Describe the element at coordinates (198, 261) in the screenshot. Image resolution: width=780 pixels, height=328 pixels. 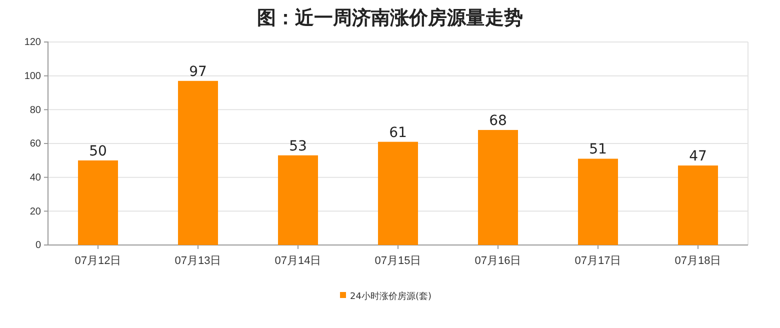
I see `x-tick-label: 07月13日` at that location.